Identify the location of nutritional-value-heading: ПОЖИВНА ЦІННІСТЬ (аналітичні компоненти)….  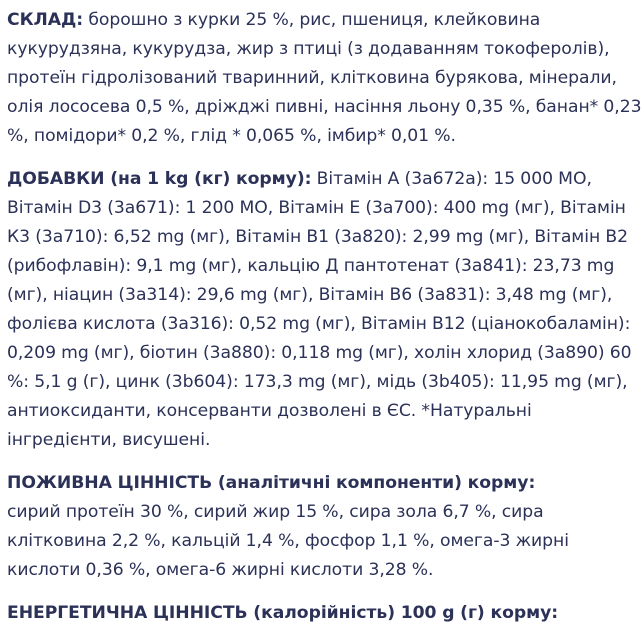
(271, 483).